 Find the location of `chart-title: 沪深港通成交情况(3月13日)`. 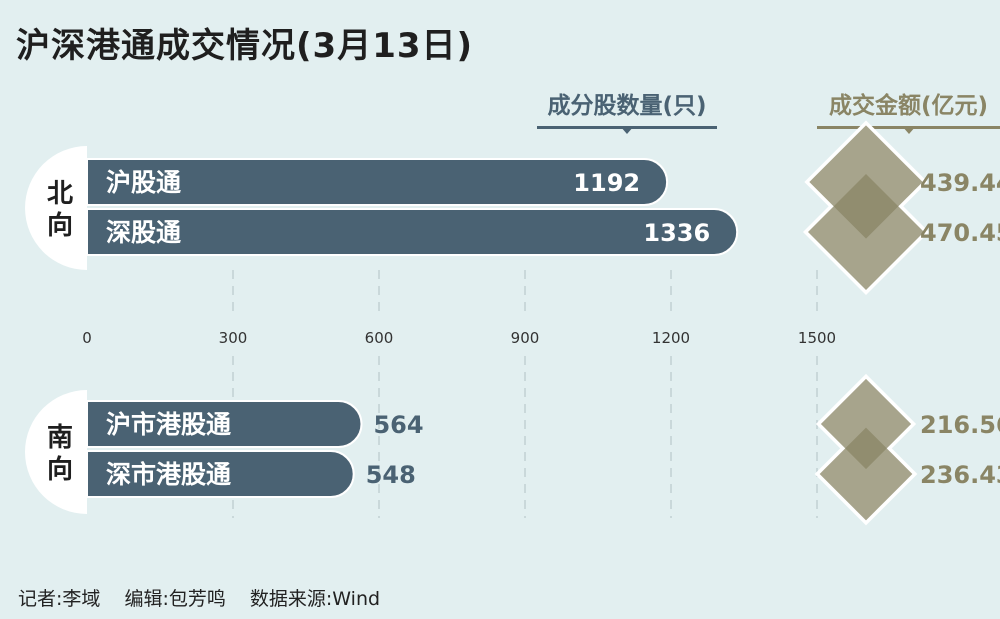

chart-title: 沪深港通成交情况(3月13日) is located at coordinates (245, 46).